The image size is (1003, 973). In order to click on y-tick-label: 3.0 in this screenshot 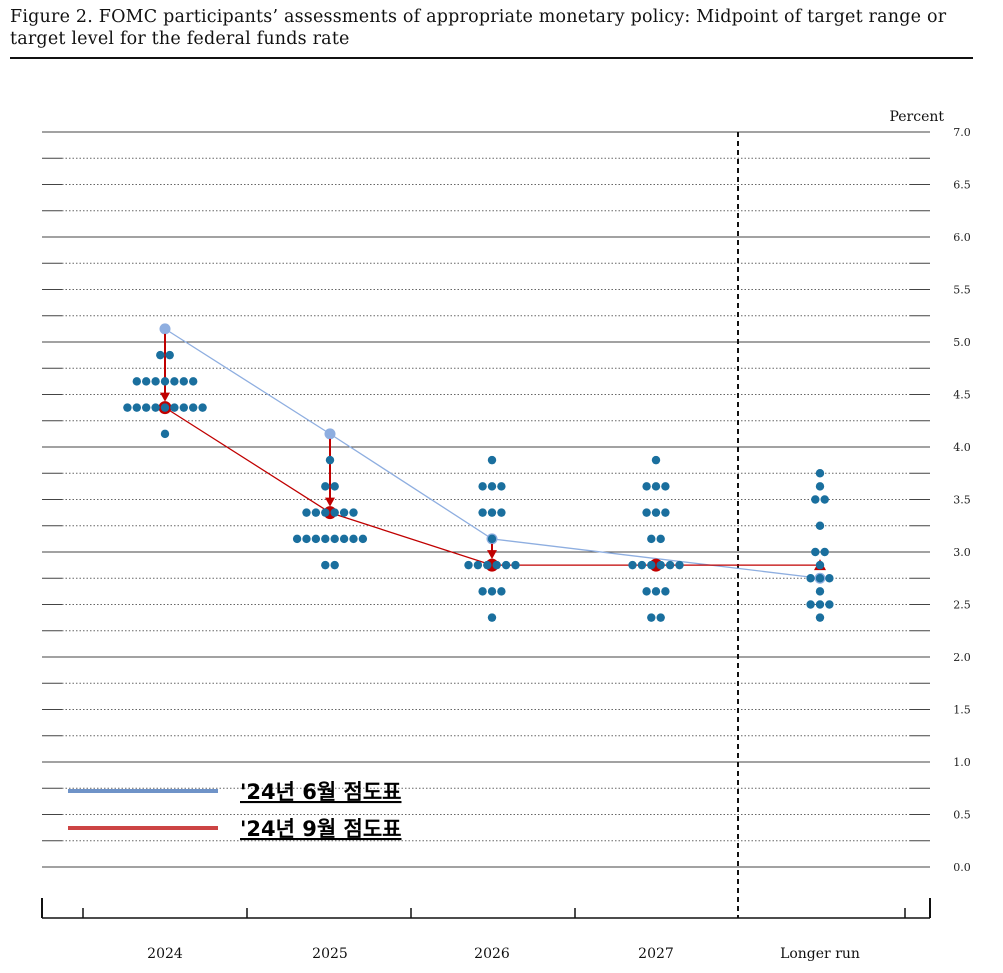, I will do `click(962, 552)`.